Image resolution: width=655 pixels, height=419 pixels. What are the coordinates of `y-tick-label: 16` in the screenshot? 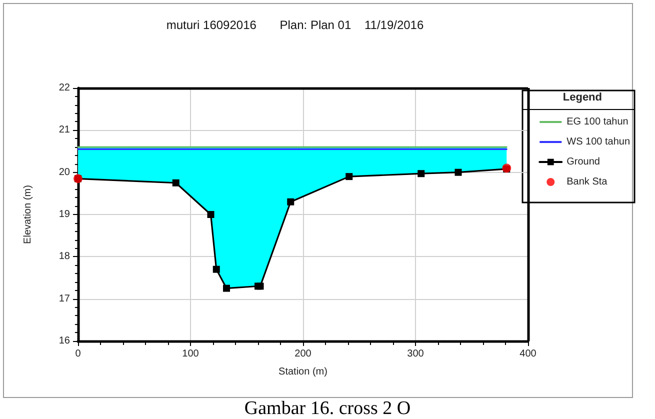 It's located at (64, 341).